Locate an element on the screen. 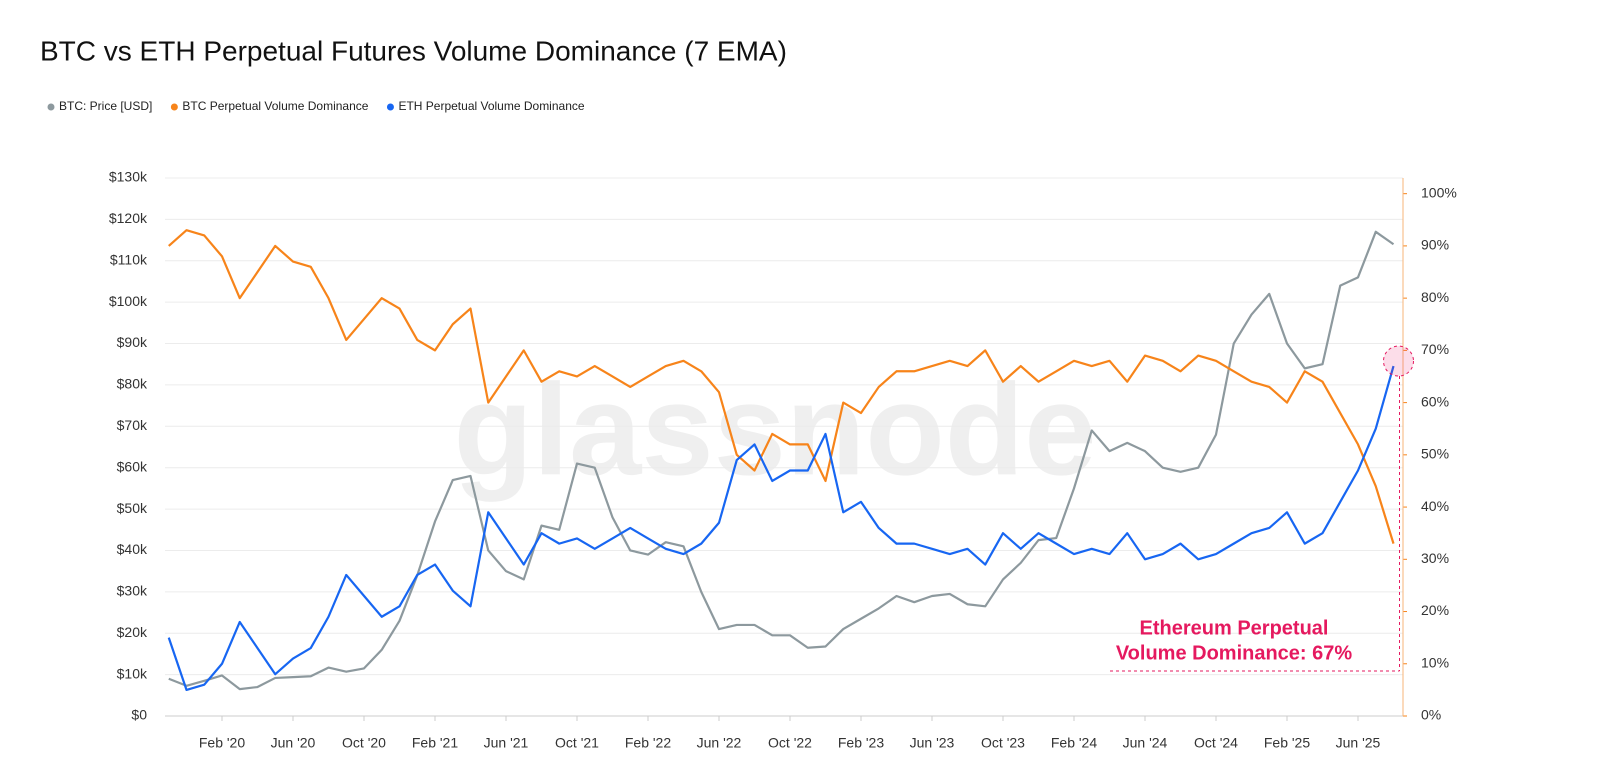 The height and width of the screenshot is (783, 1600). y2-tick-label: 90% is located at coordinates (1435, 245).